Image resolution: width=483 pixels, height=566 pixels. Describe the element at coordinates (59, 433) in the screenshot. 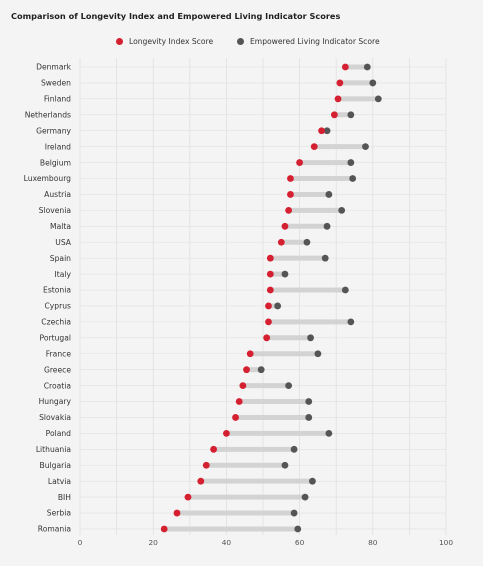

I see `category-label: Poland` at that location.